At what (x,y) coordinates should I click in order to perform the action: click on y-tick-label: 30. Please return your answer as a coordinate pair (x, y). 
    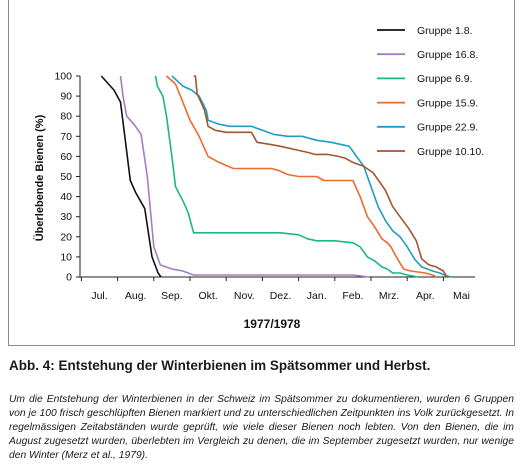
    Looking at the image, I should click on (66, 217).